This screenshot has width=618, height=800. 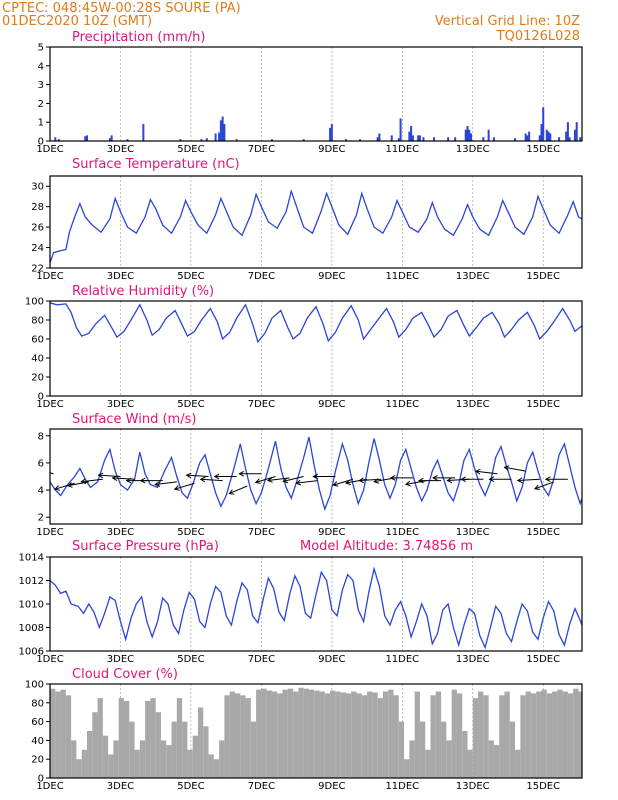 What do you see at coordinates (34, 302) in the screenshot?
I see `y-tick-label: 100` at bounding box center [34, 302].